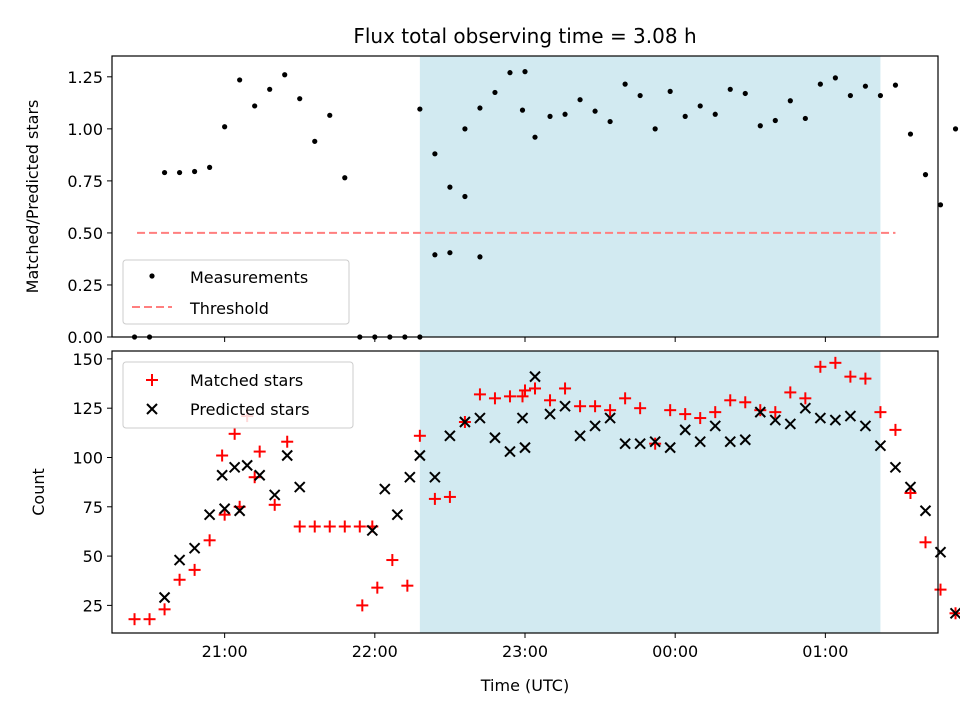 This screenshot has width=960, height=720. Describe the element at coordinates (93, 556) in the screenshot. I see `y-tick-label: 50` at that location.